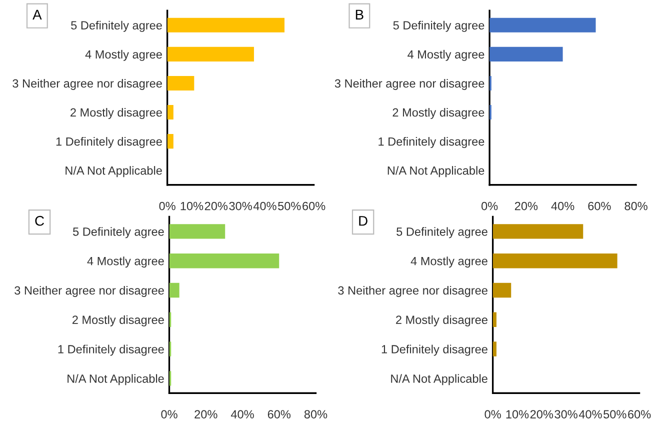 The height and width of the screenshot is (425, 651). What do you see at coordinates (39, 221) in the screenshot?
I see `text: C` at bounding box center [39, 221].